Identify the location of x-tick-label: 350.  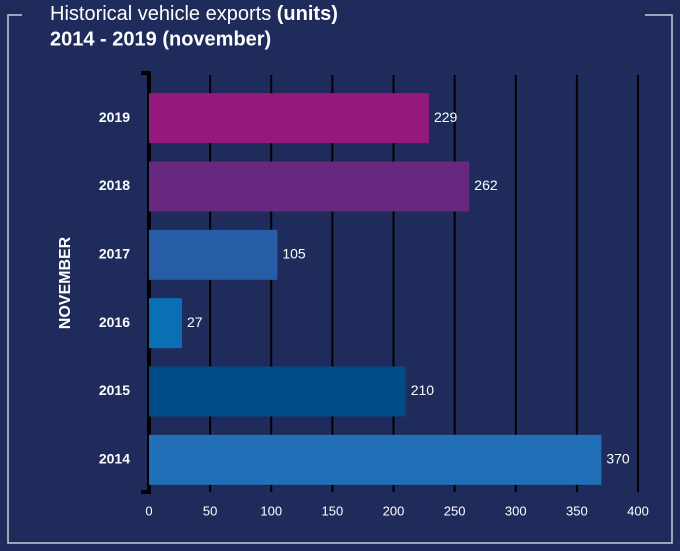
(577, 510).